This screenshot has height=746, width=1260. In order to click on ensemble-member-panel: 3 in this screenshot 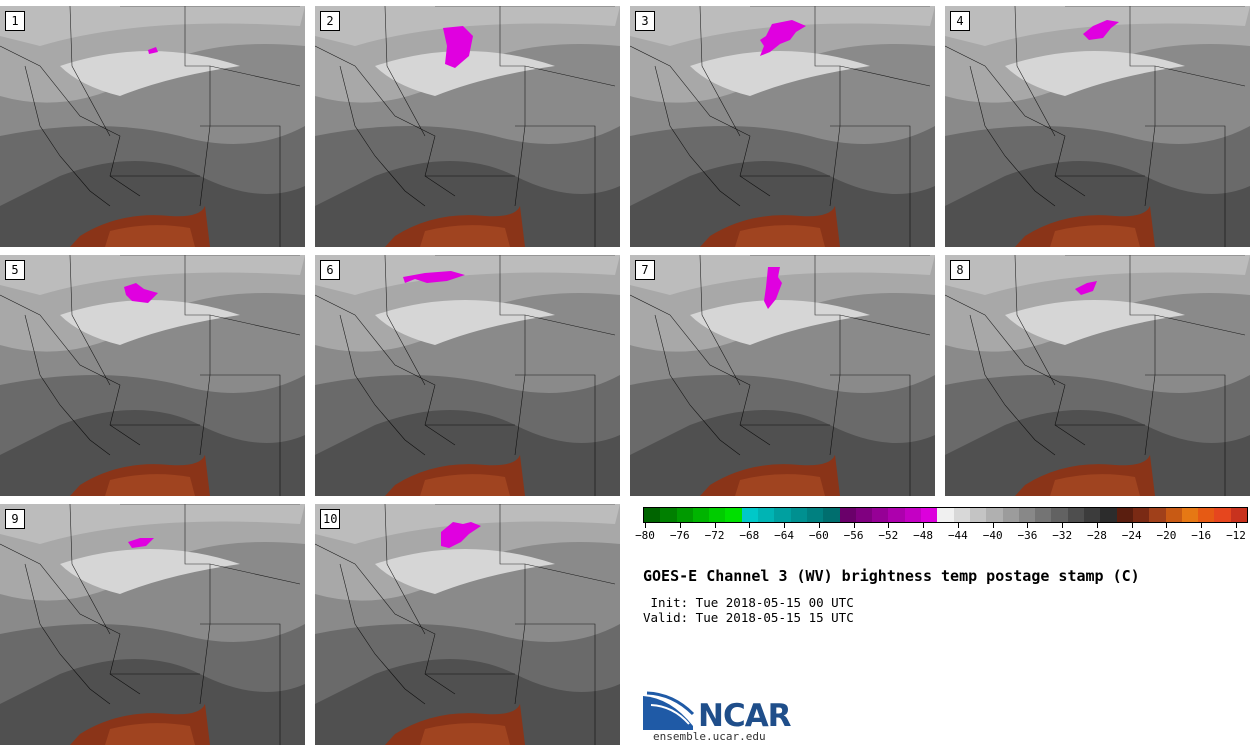, I will do `click(782, 126)`.